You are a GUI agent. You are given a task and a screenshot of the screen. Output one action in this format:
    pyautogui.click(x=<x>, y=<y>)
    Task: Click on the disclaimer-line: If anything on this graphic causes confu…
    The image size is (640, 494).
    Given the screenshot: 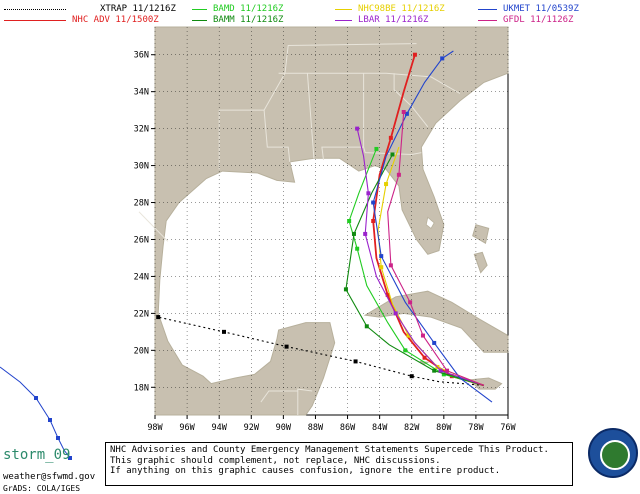 What is the action you would take?
    pyautogui.click(x=305, y=471)
    